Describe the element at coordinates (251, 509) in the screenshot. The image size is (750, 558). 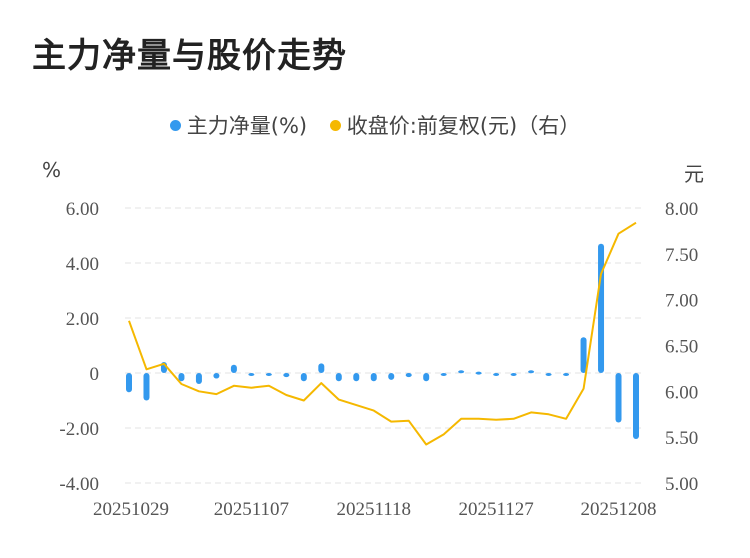
I see `x-tick-label: 20251107` at that location.